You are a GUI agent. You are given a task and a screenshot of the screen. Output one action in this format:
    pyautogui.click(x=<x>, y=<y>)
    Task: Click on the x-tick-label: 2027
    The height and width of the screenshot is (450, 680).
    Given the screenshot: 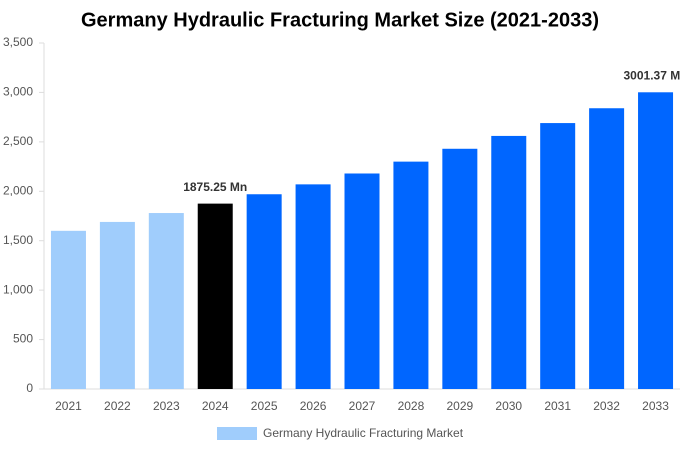 What is the action you would take?
    pyautogui.click(x=362, y=406)
    